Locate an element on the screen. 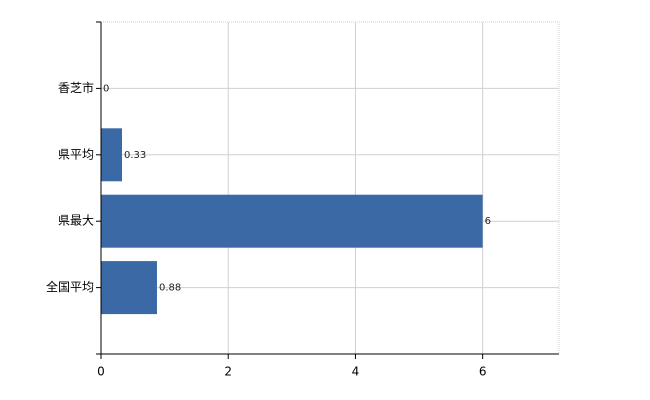 The height and width of the screenshot is (400, 650). y-tick-label: 県最大 is located at coordinates (76, 221).